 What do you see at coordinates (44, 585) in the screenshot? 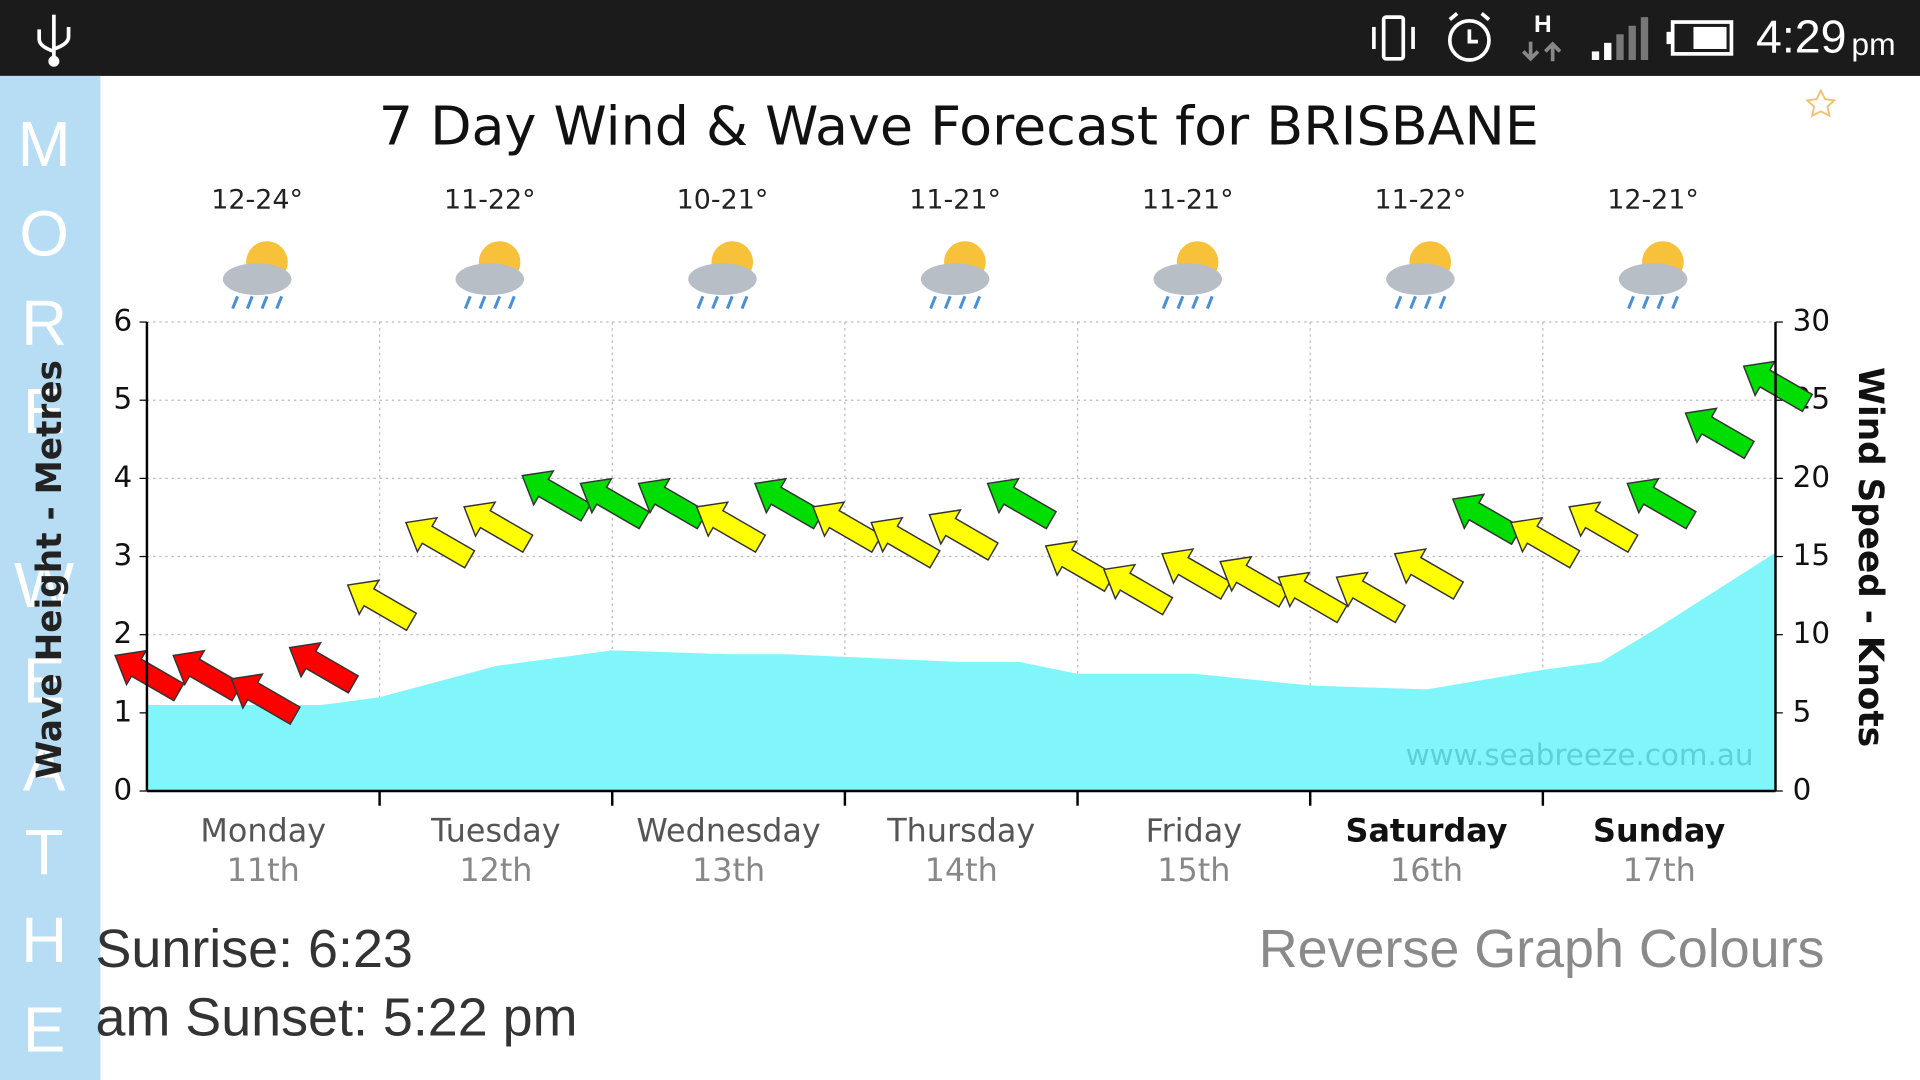
I see `tab-letter: W` at bounding box center [44, 585].